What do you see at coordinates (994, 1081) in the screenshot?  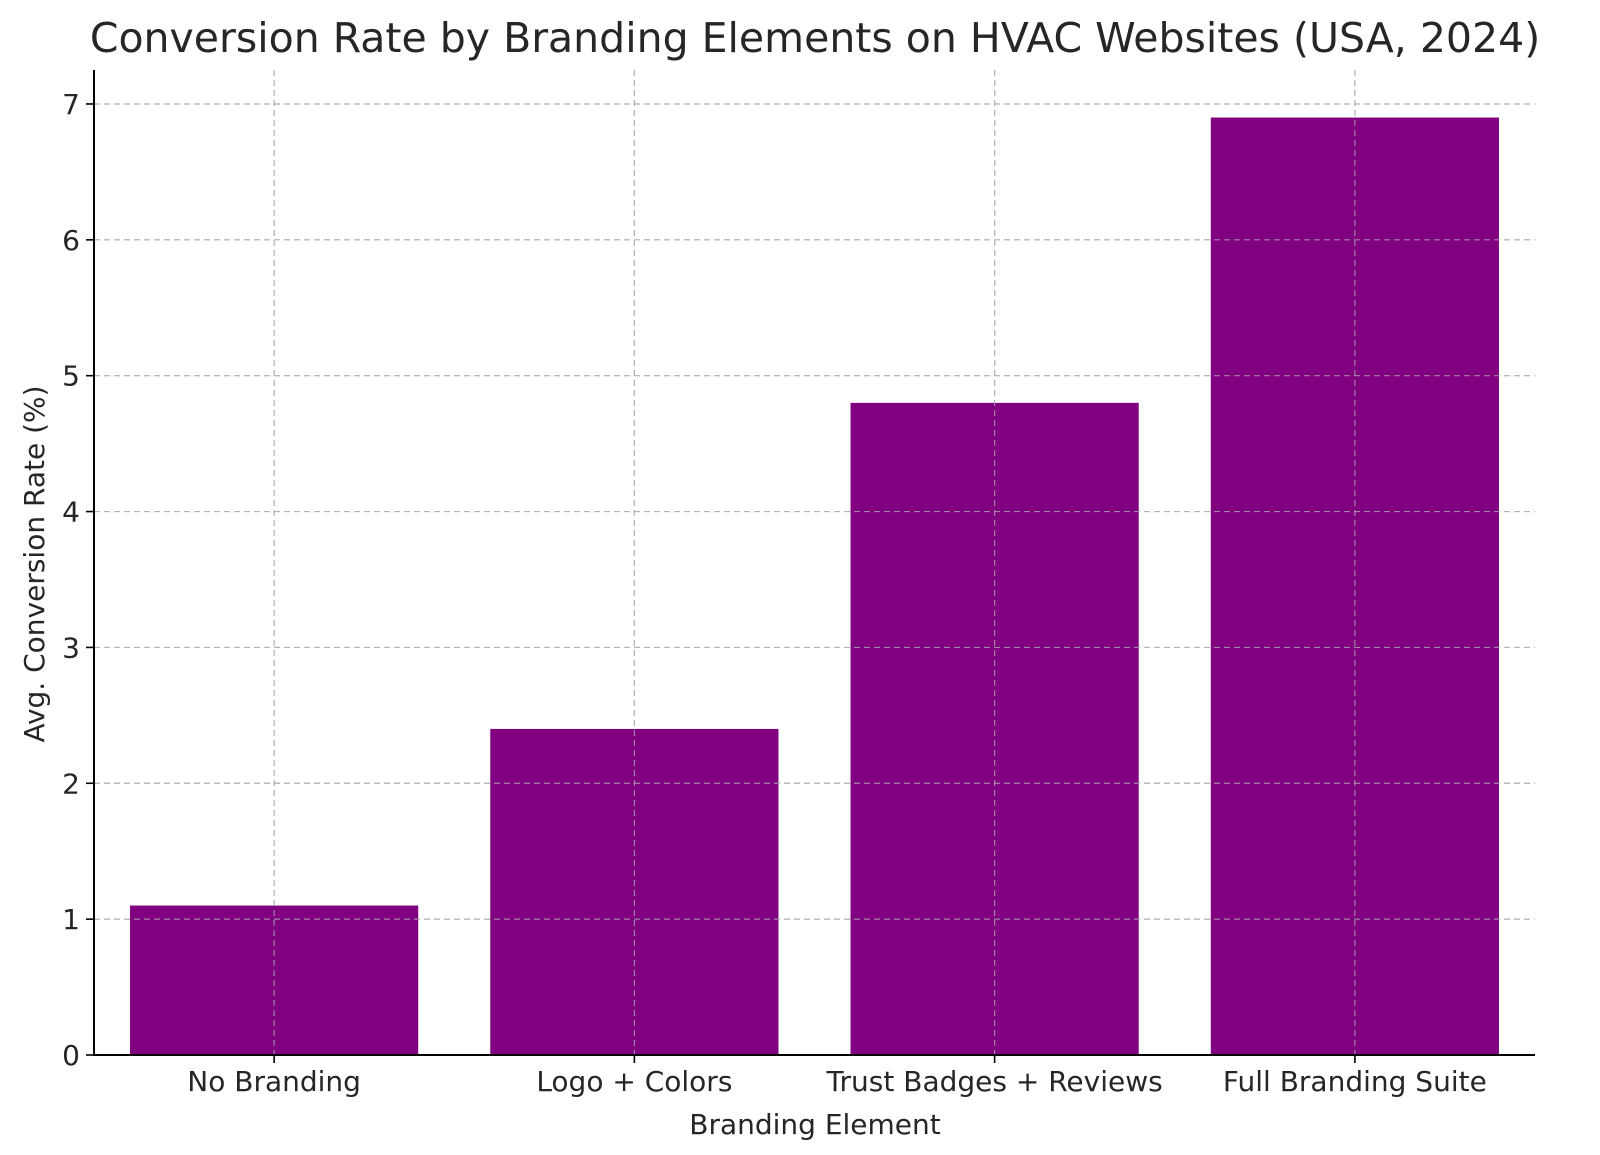 I see `x-tick-label: Trust Badges + Reviews` at bounding box center [994, 1081].